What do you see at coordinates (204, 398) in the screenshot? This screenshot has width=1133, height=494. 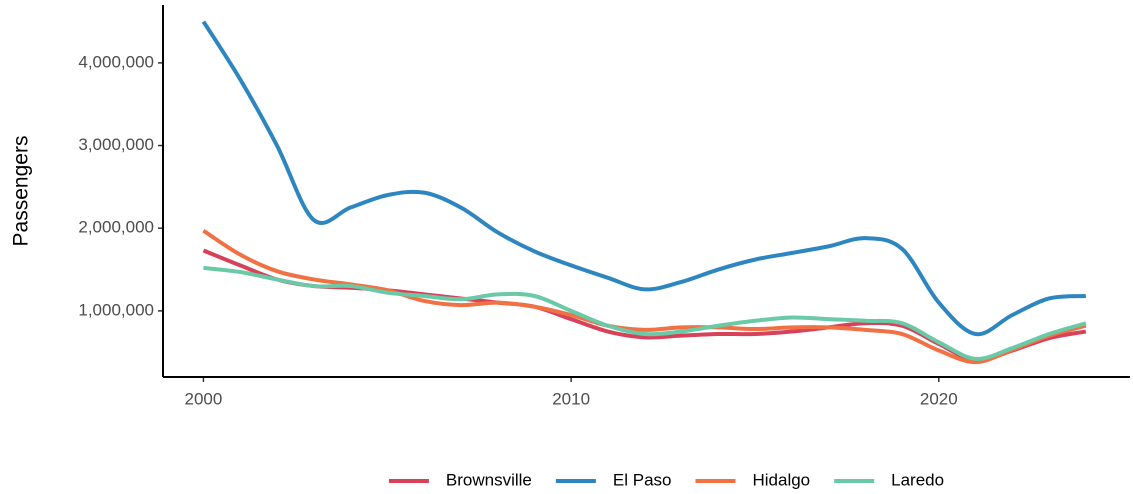 I see `x-tick-label: 2000` at bounding box center [204, 398].